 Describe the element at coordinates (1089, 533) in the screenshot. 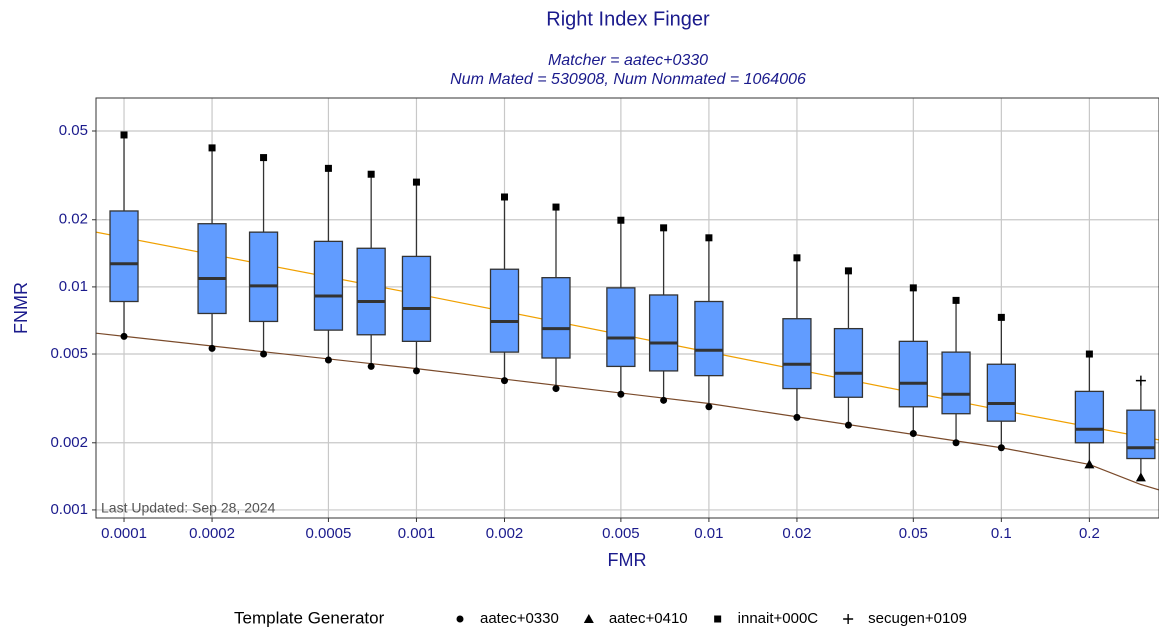

I see `x-tick-label: 0.2` at that location.